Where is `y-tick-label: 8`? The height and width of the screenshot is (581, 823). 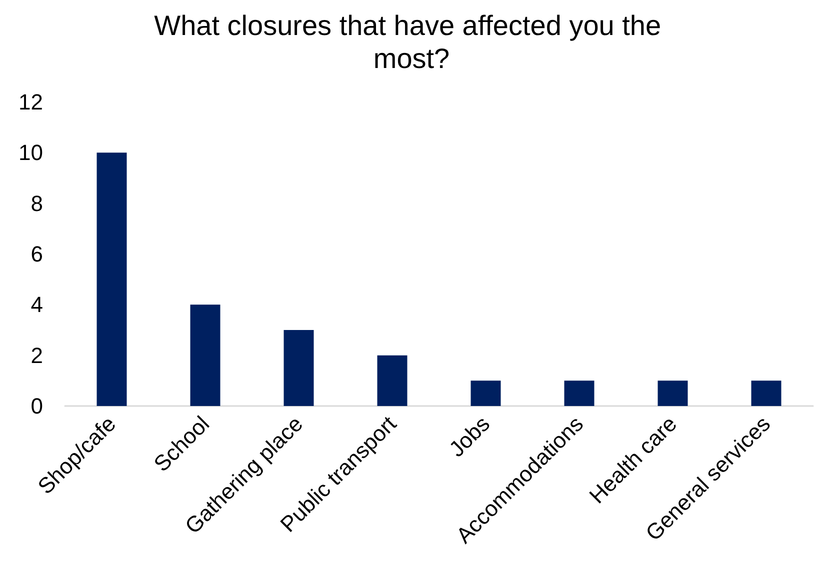 y-tick-label: 8 is located at coordinates (36, 203).